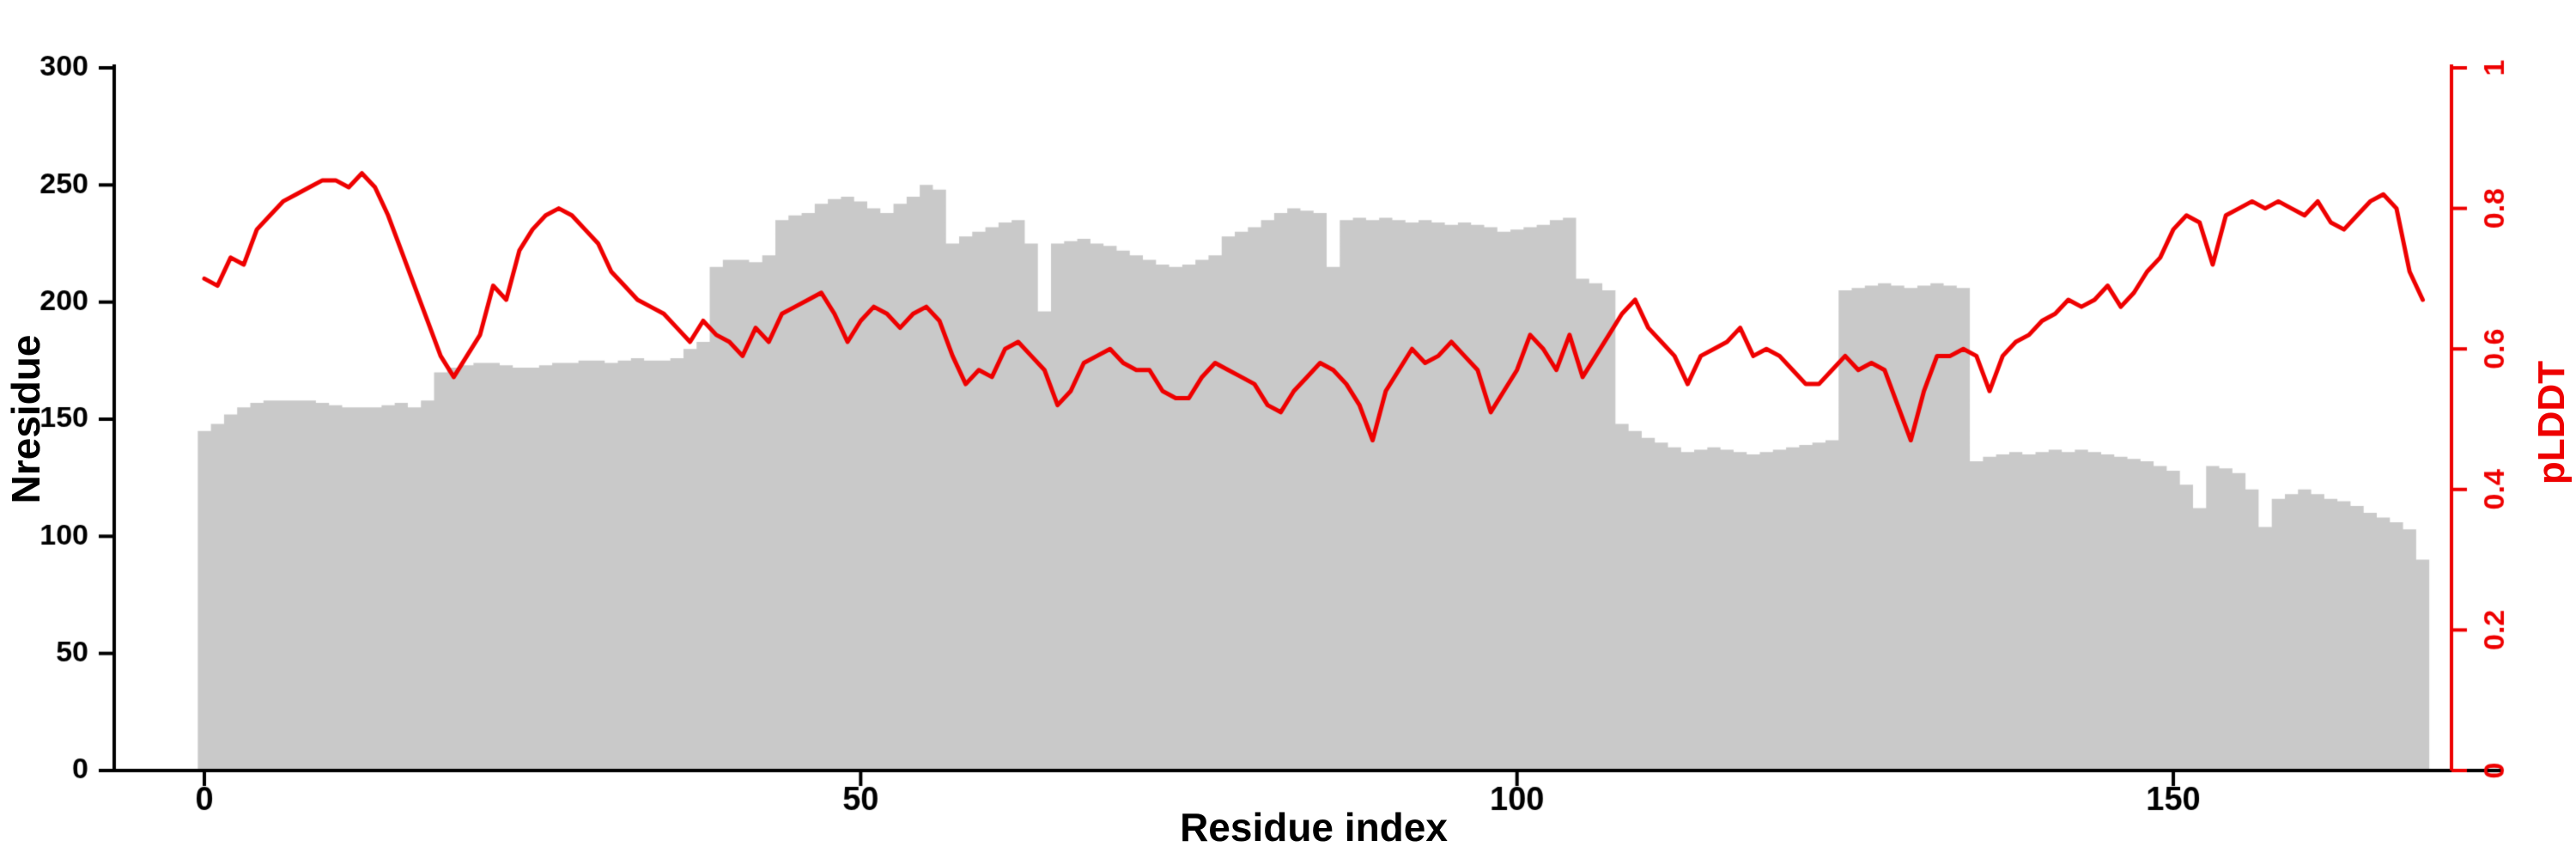 The image size is (2576, 859). I want to click on x-axis-title: Residue index, so click(1314, 827).